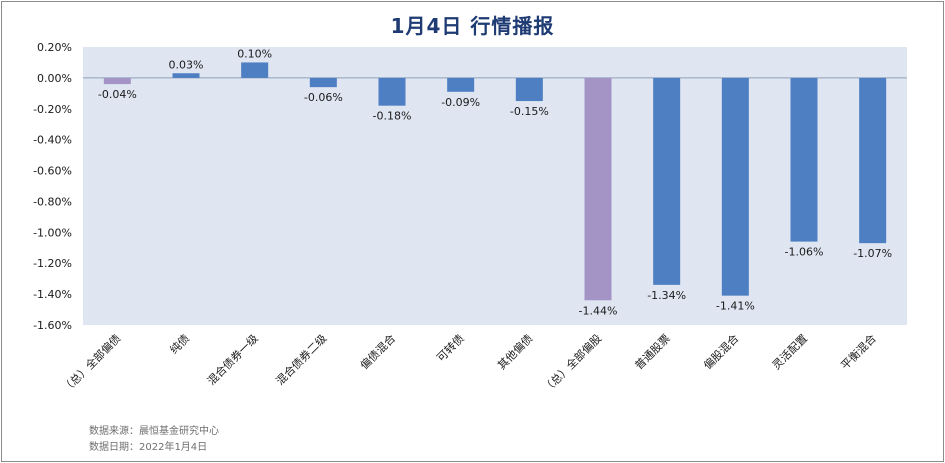  What do you see at coordinates (460, 102) in the screenshot?
I see `data-label: -0.09%` at bounding box center [460, 102].